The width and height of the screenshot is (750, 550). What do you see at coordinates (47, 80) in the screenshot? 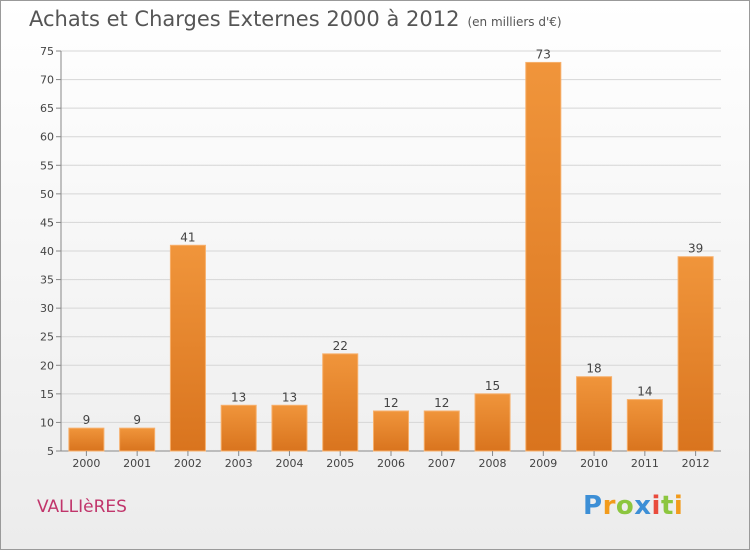
I see `y-tick-label: 70` at bounding box center [47, 80].